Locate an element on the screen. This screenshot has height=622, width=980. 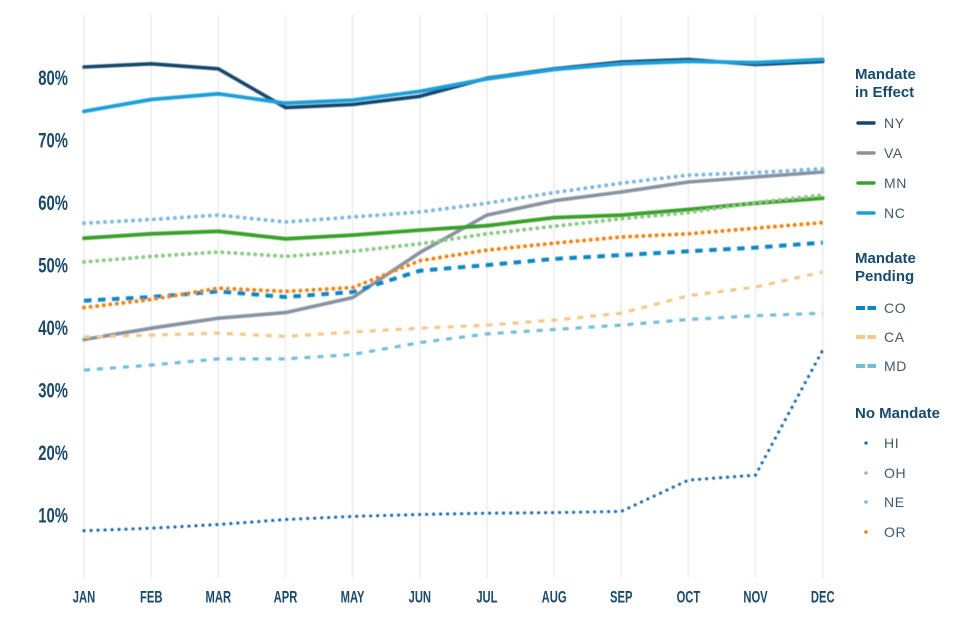
svg-text: 10% is located at coordinates (53, 515).